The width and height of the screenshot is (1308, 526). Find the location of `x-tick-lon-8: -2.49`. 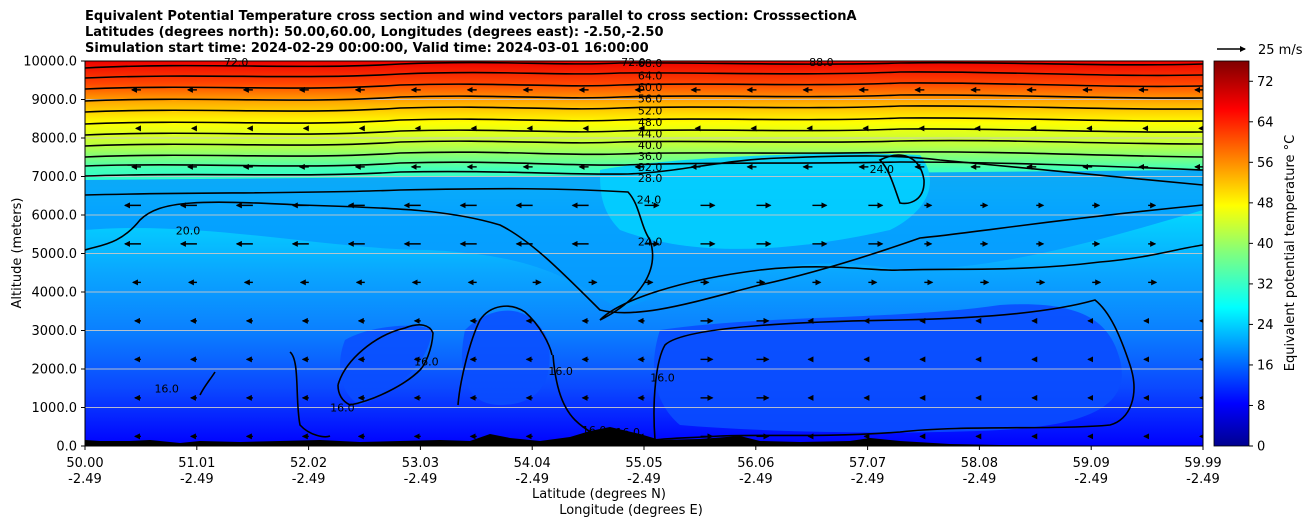

x-tick-lon-8: -2.49 is located at coordinates (980, 479).